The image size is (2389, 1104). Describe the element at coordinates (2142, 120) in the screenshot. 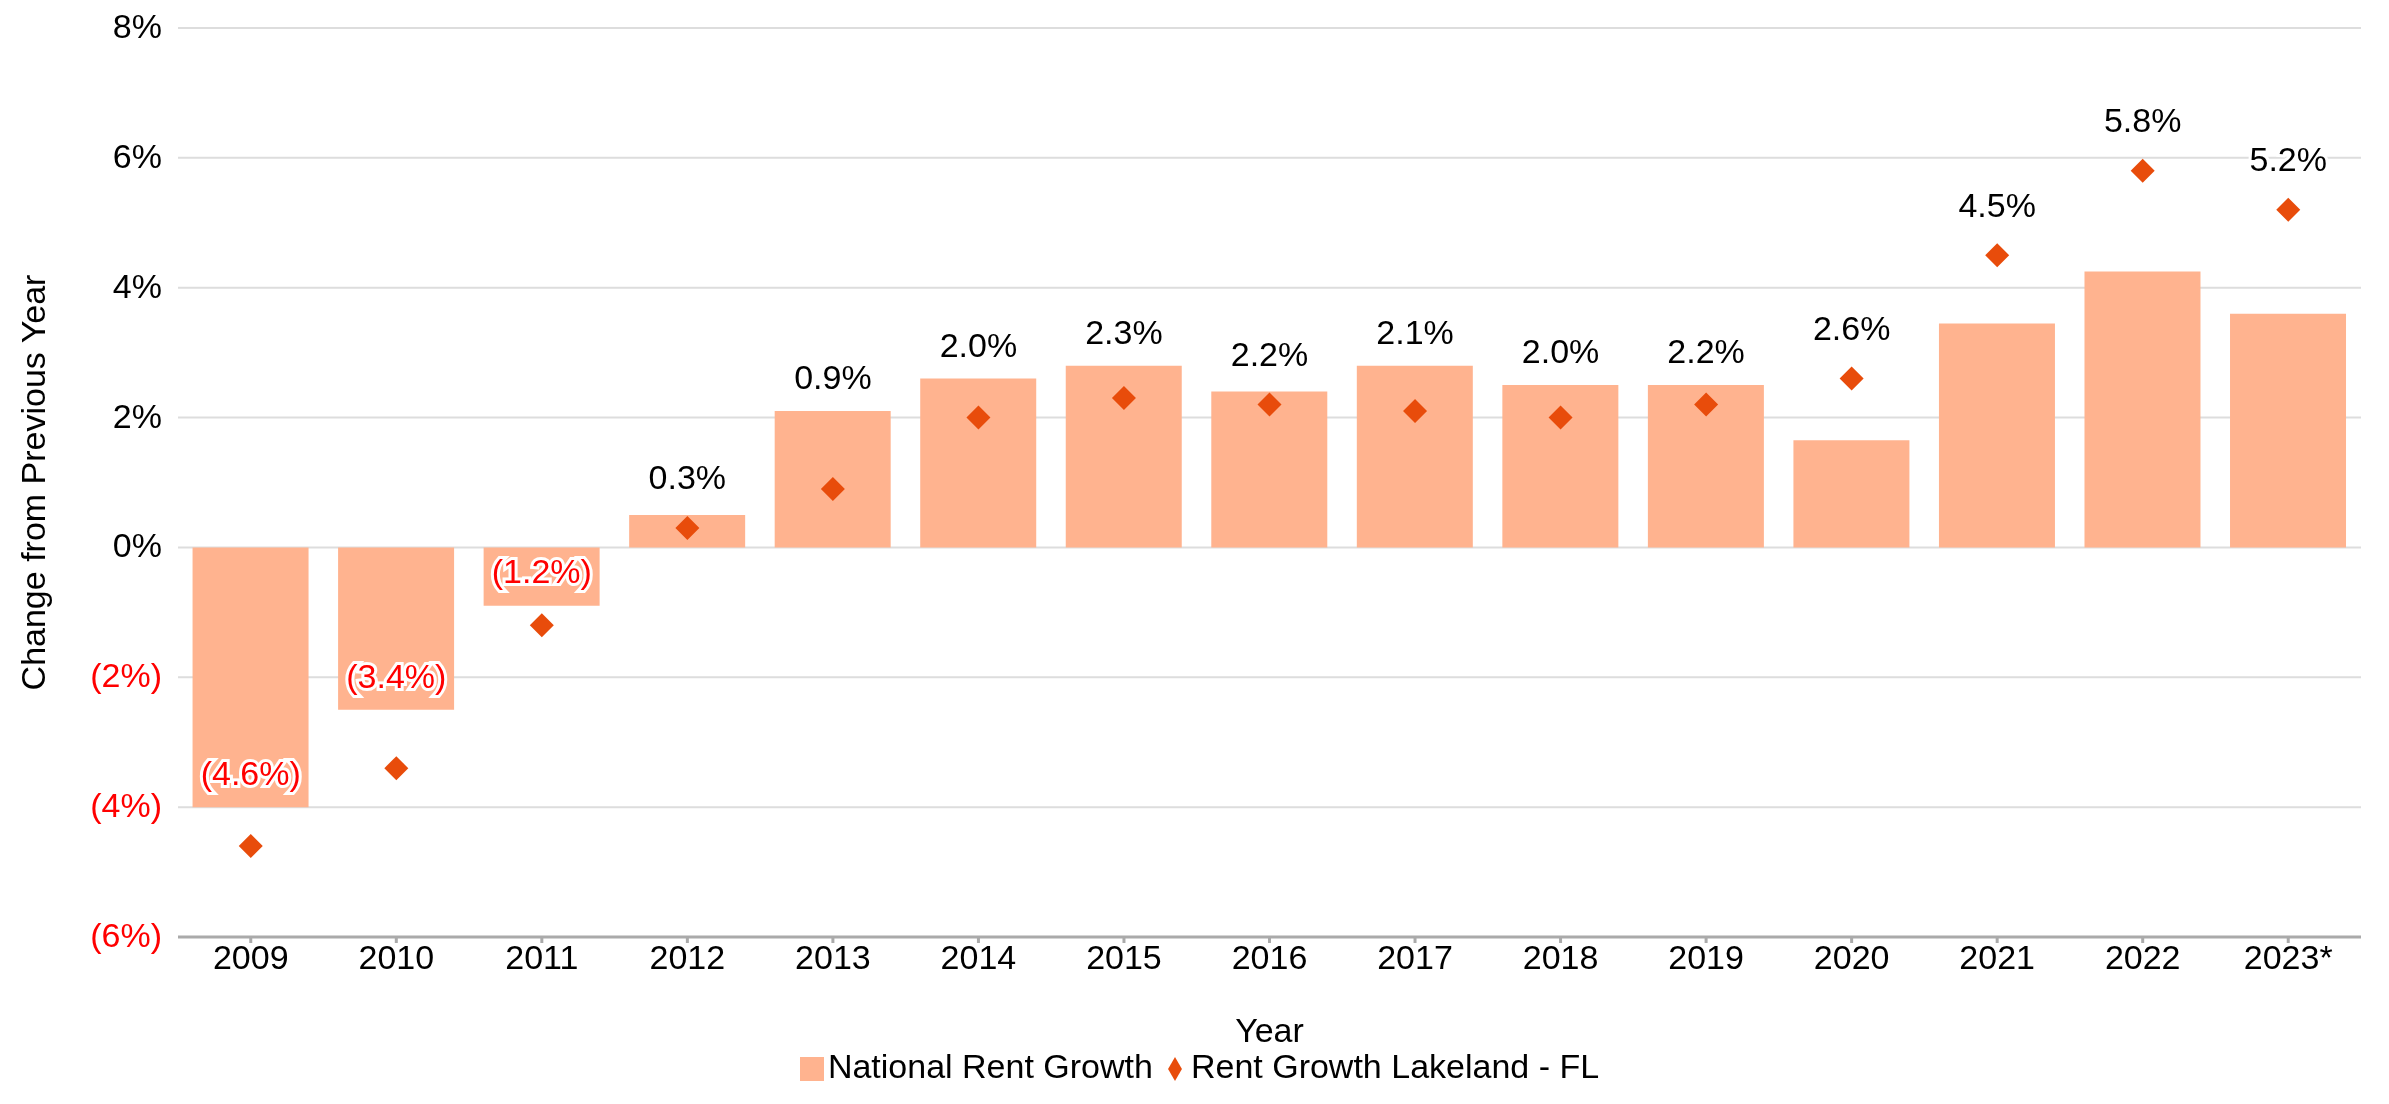

I see `data-label: 5.8%` at that location.